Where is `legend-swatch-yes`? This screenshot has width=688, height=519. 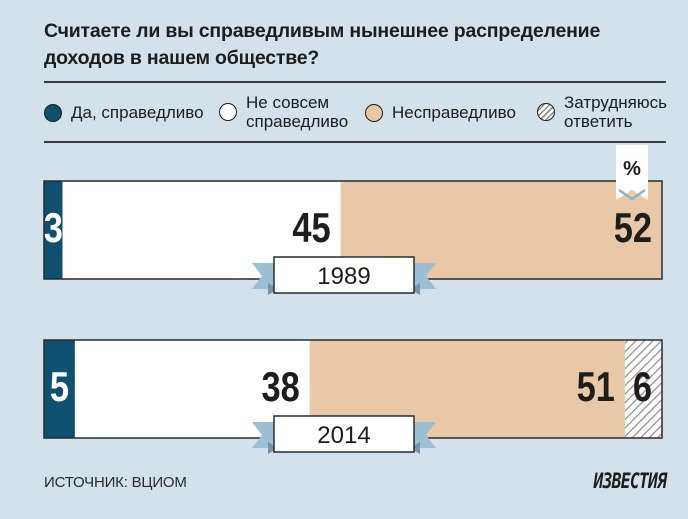 legend-swatch-yes is located at coordinates (53, 112).